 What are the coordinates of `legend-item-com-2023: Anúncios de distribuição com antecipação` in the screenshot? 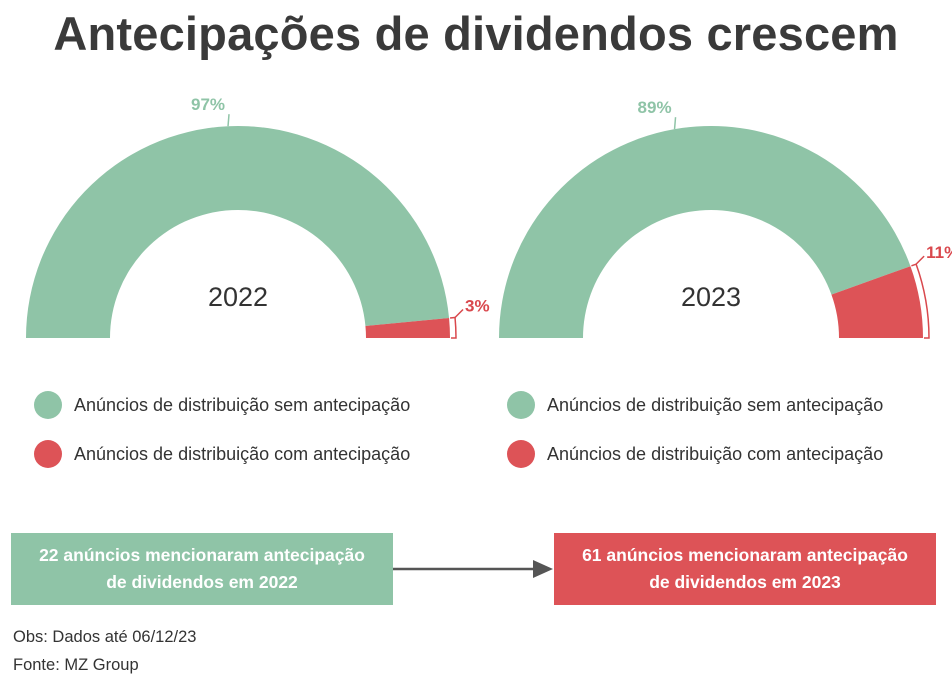 It's located at (695, 454).